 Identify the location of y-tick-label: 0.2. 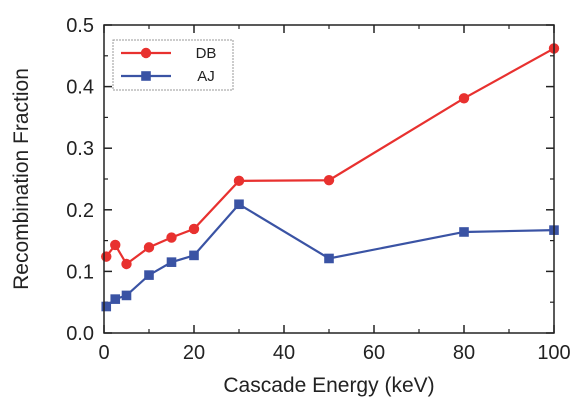
(80, 211).